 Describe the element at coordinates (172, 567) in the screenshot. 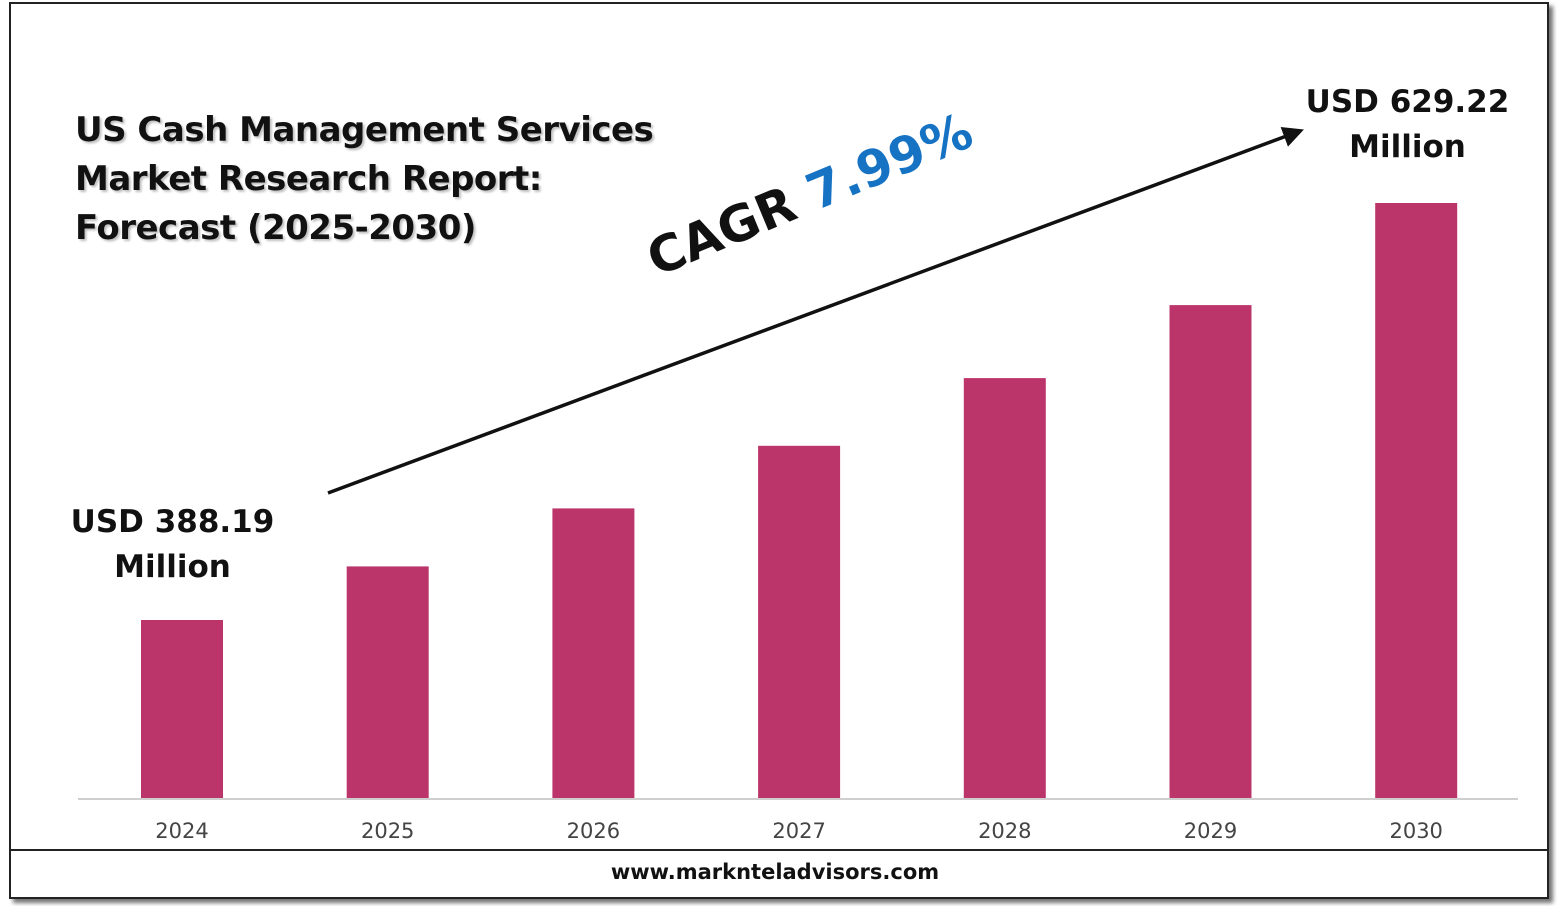

I see `start-value-unit: Million` at that location.